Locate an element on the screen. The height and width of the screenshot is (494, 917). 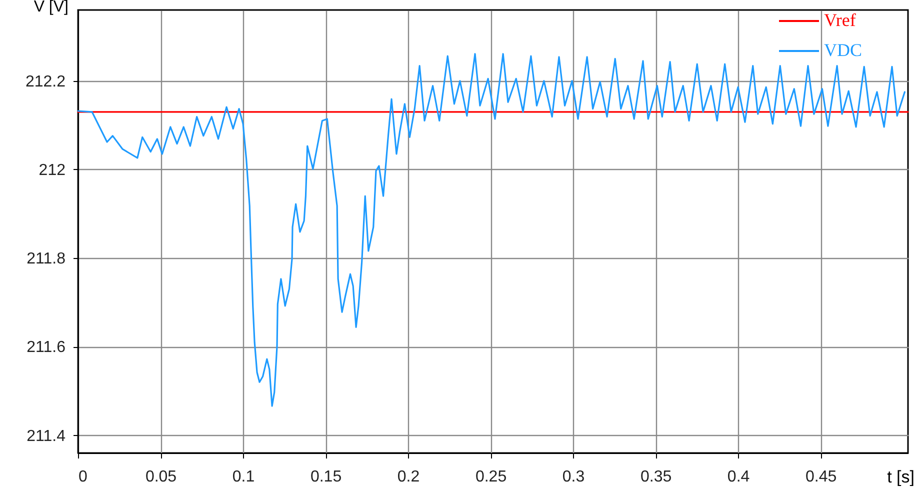
legend-label: VDC is located at coordinates (843, 50).